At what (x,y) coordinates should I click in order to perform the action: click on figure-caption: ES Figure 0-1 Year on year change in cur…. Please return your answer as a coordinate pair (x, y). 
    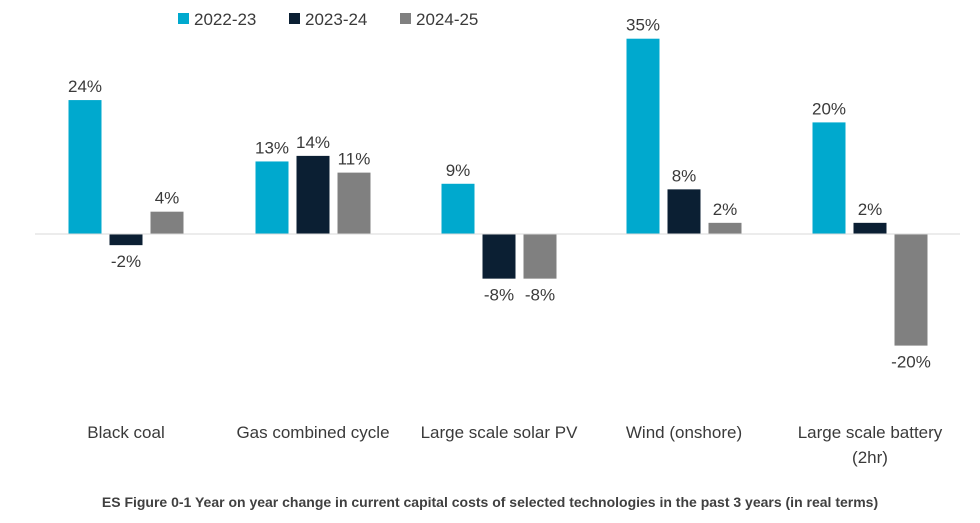
    Looking at the image, I should click on (490, 502).